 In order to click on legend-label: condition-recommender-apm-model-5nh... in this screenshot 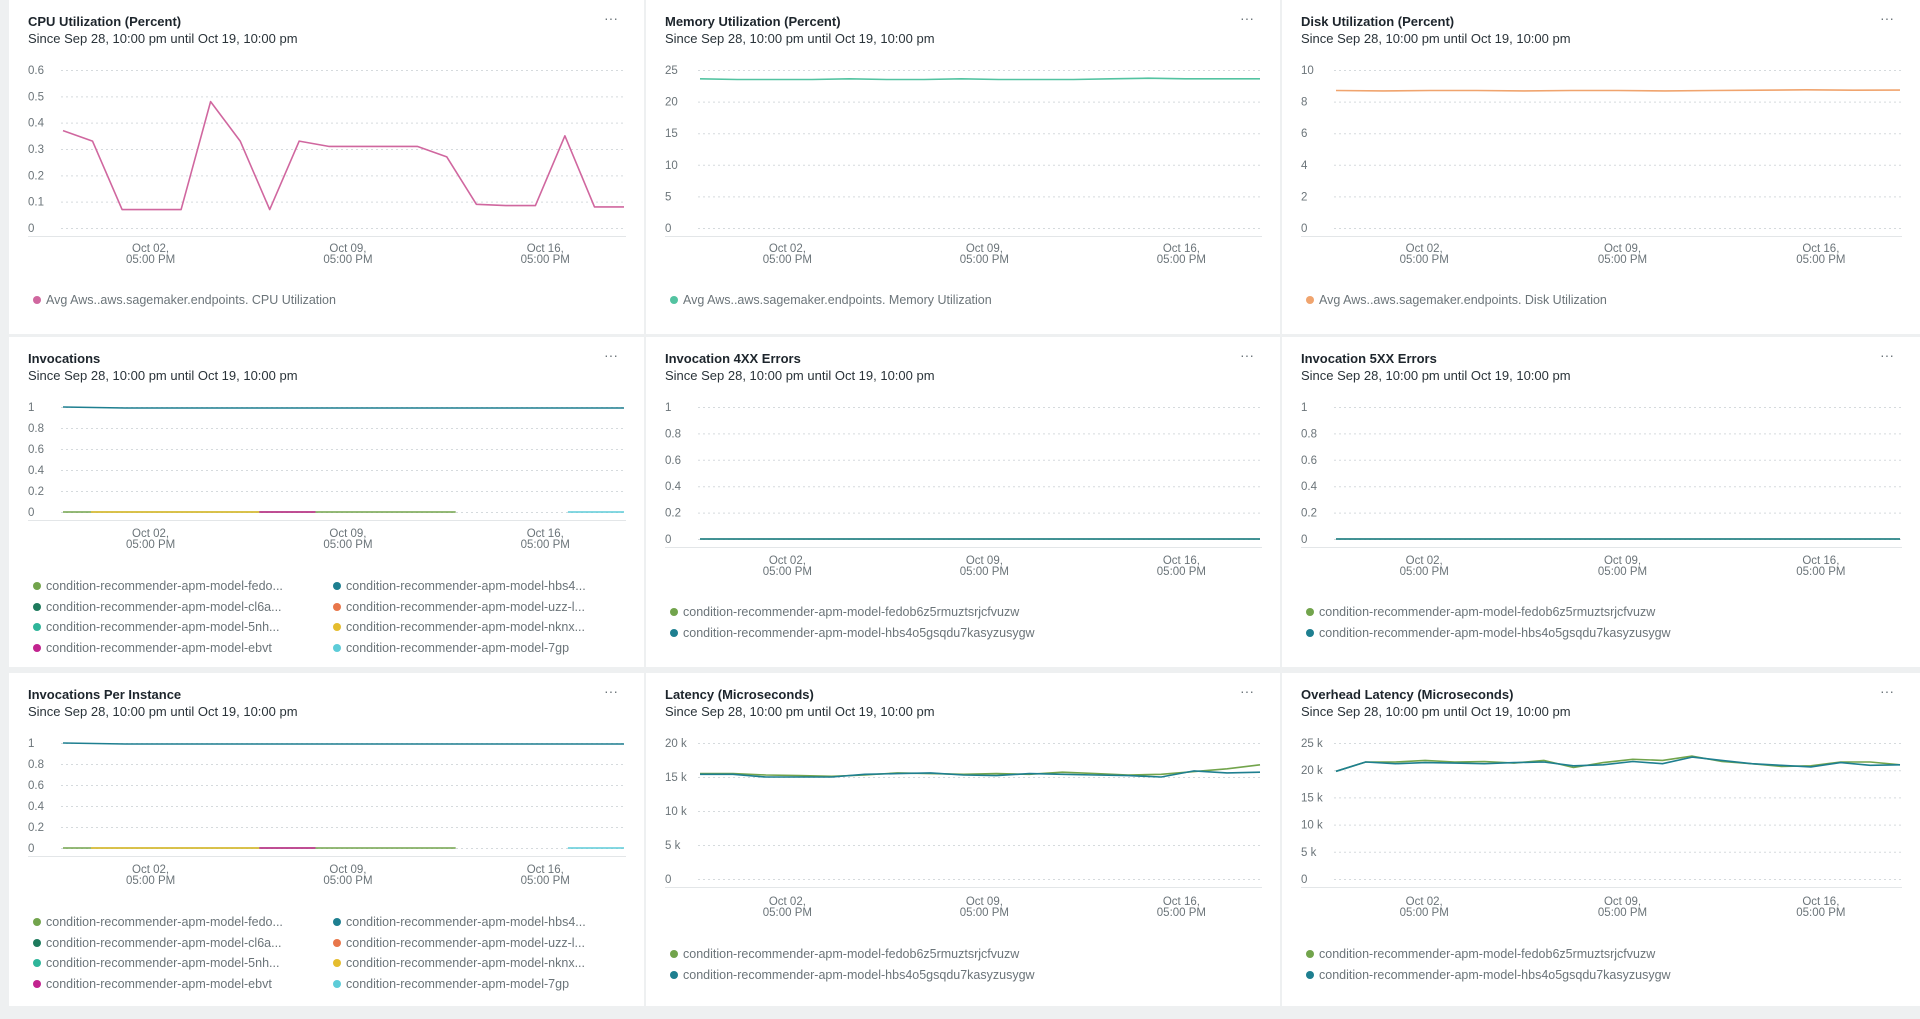, I will do `click(163, 627)`.